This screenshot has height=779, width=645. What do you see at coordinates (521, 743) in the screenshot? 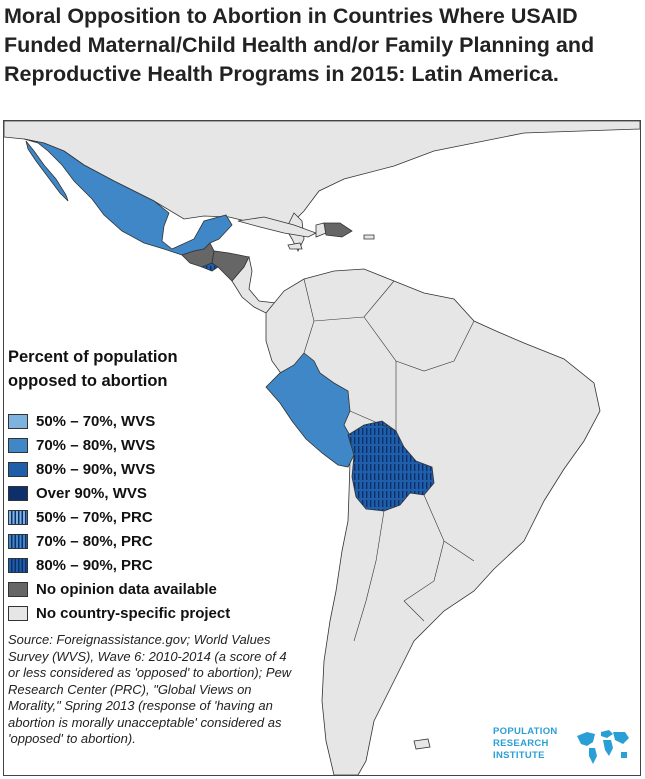
I see `logo-line2: RESEARCH` at bounding box center [521, 743].